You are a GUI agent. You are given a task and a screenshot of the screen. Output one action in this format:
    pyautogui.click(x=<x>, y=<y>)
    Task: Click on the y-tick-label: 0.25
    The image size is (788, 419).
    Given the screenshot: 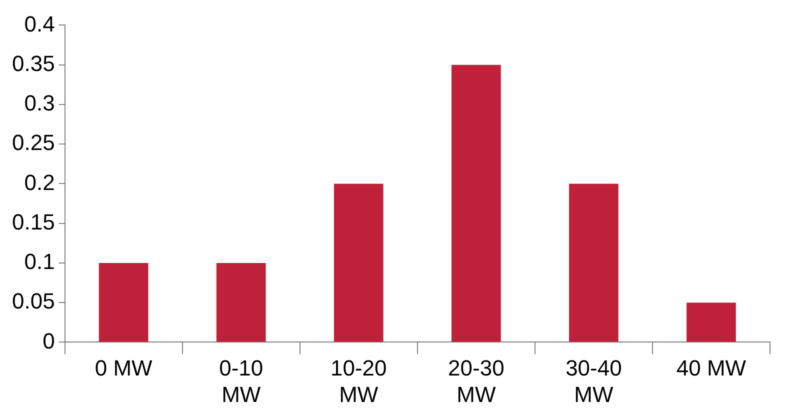 What is the action you would take?
    pyautogui.click(x=33, y=143)
    